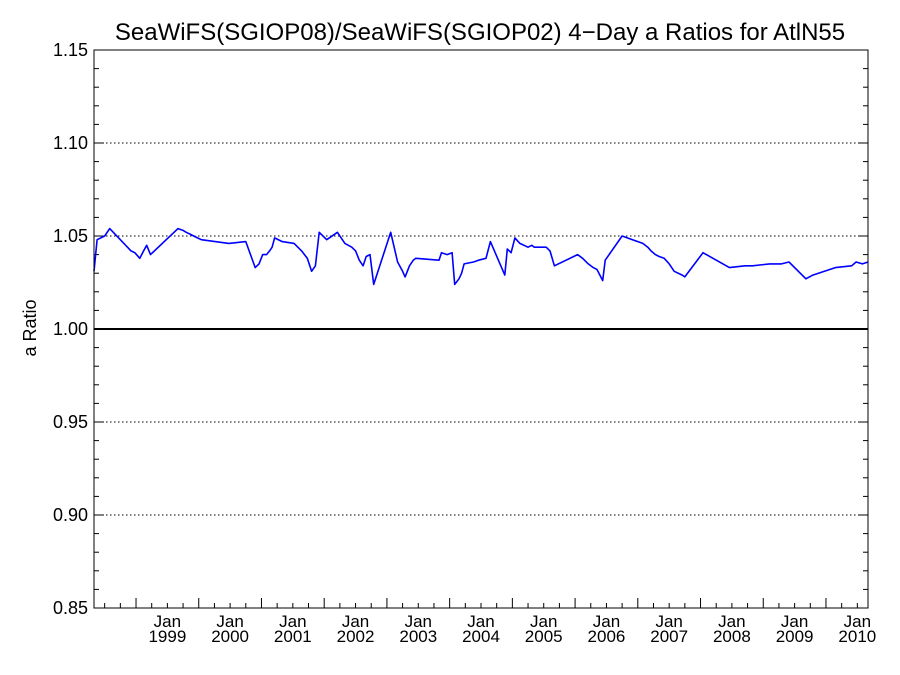 The width and height of the screenshot is (900, 675). What do you see at coordinates (70, 515) in the screenshot?
I see `y-tick-label: 0.90` at bounding box center [70, 515].